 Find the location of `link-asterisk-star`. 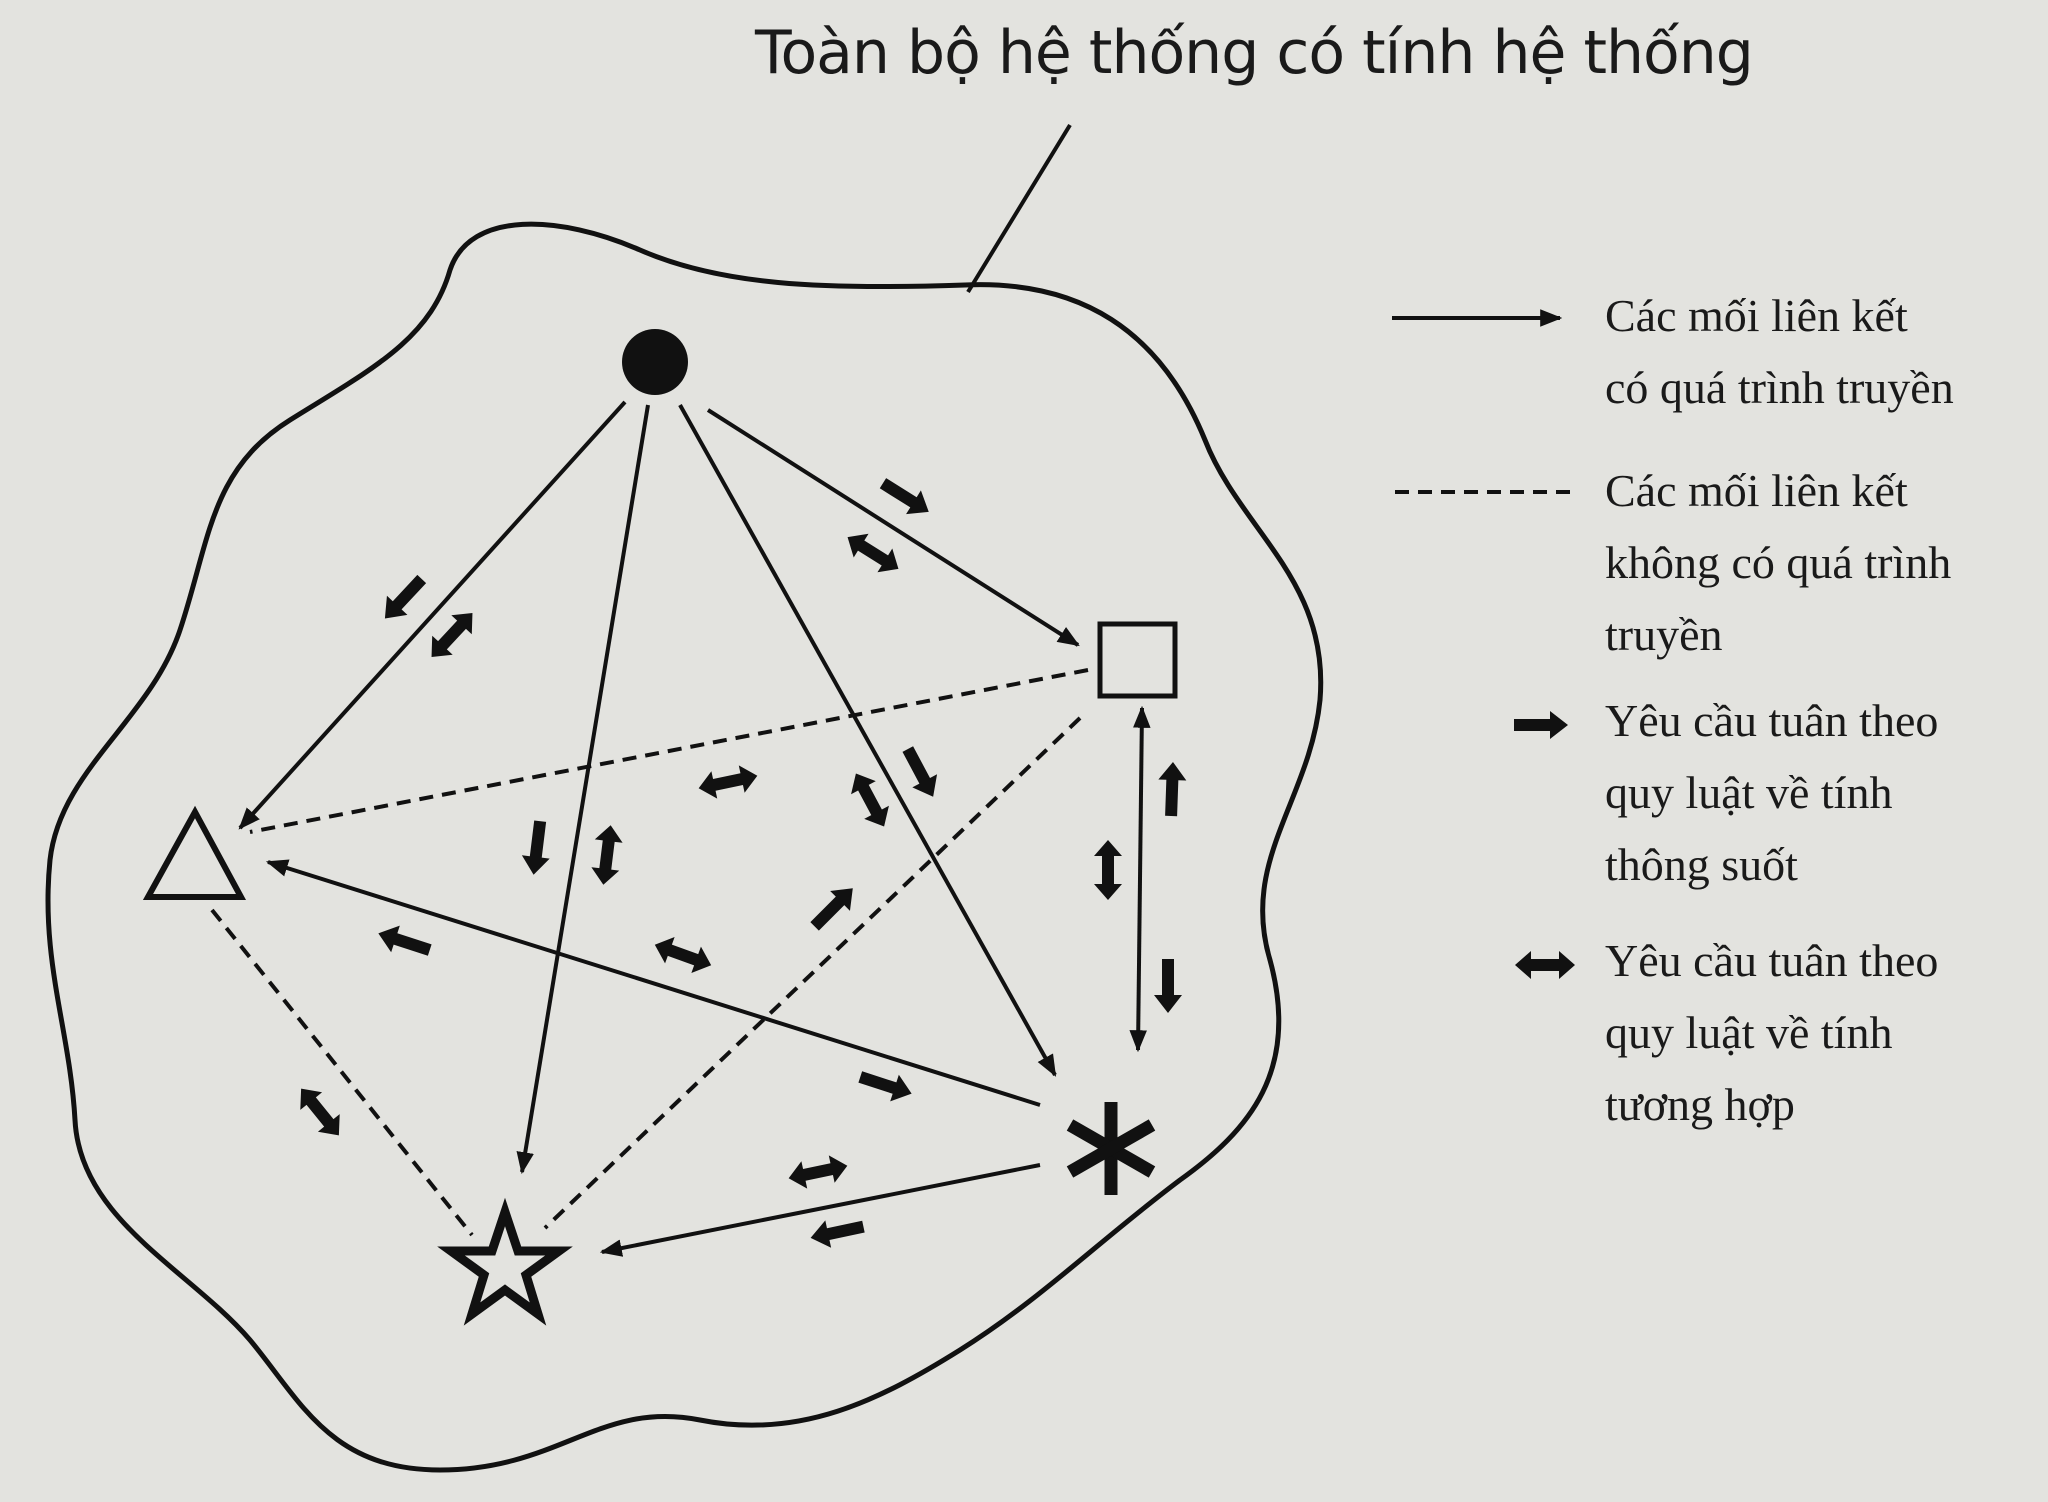

link-asterisk-star is located at coordinates (820, 1210).